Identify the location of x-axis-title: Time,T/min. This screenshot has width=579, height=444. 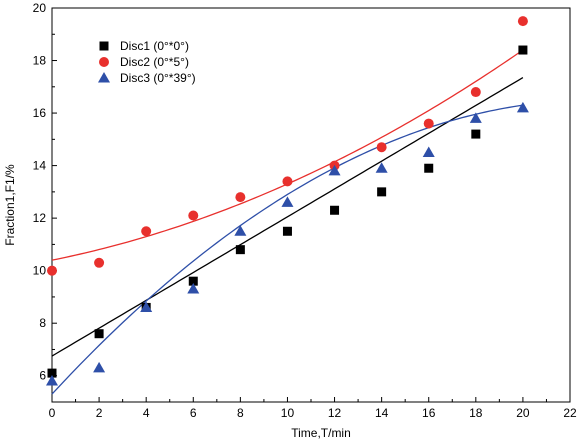
(321, 433).